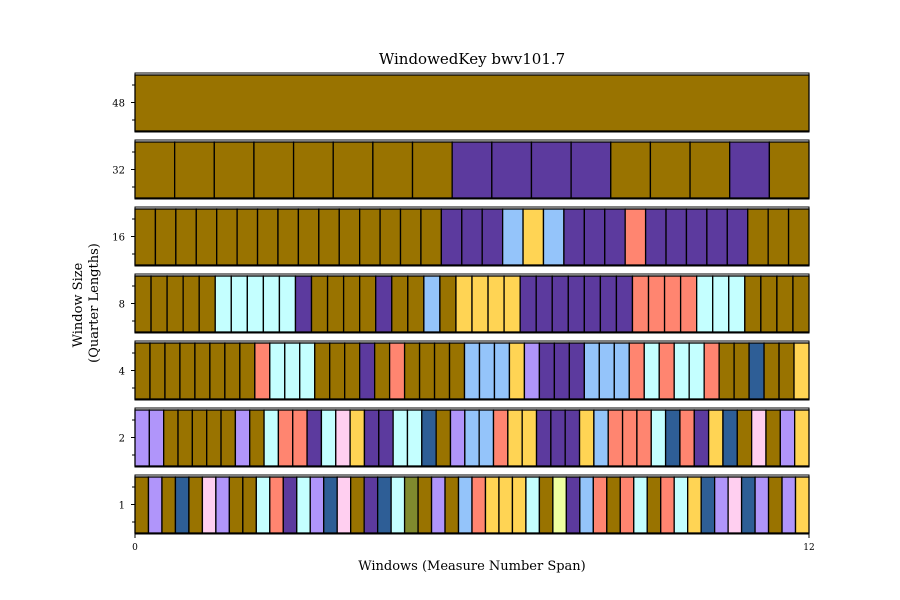 Image resolution: width=900 pixels, height=600 pixels. What do you see at coordinates (118, 104) in the screenshot?
I see `y-tick-label: 48` at bounding box center [118, 104].